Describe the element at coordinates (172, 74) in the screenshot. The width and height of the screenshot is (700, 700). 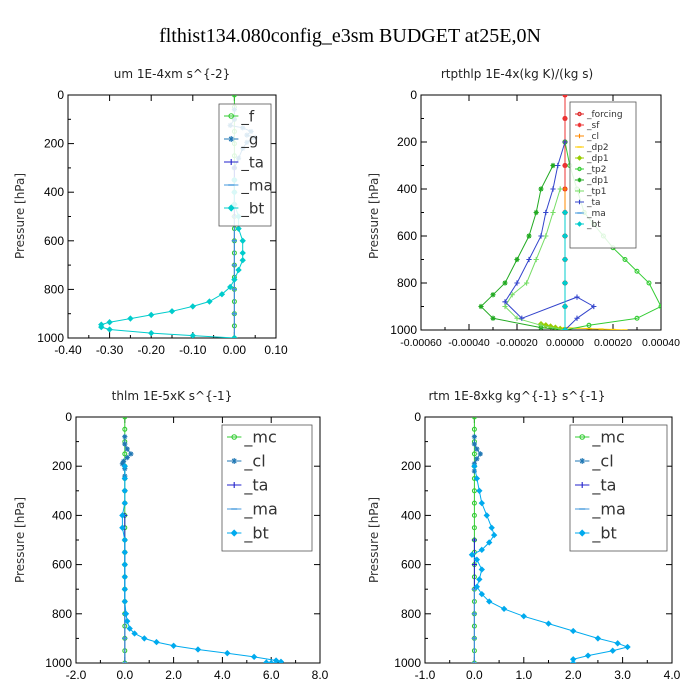
I see `panel-title: um 1E-4xm s^{-2}` at that location.